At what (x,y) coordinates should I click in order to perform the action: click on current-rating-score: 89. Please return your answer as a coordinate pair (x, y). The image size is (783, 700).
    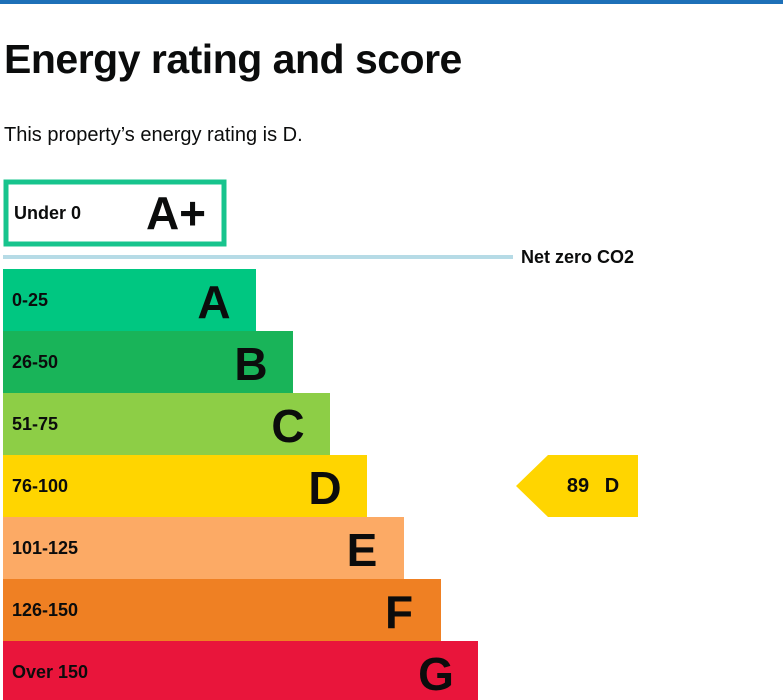
    Looking at the image, I should click on (578, 486).